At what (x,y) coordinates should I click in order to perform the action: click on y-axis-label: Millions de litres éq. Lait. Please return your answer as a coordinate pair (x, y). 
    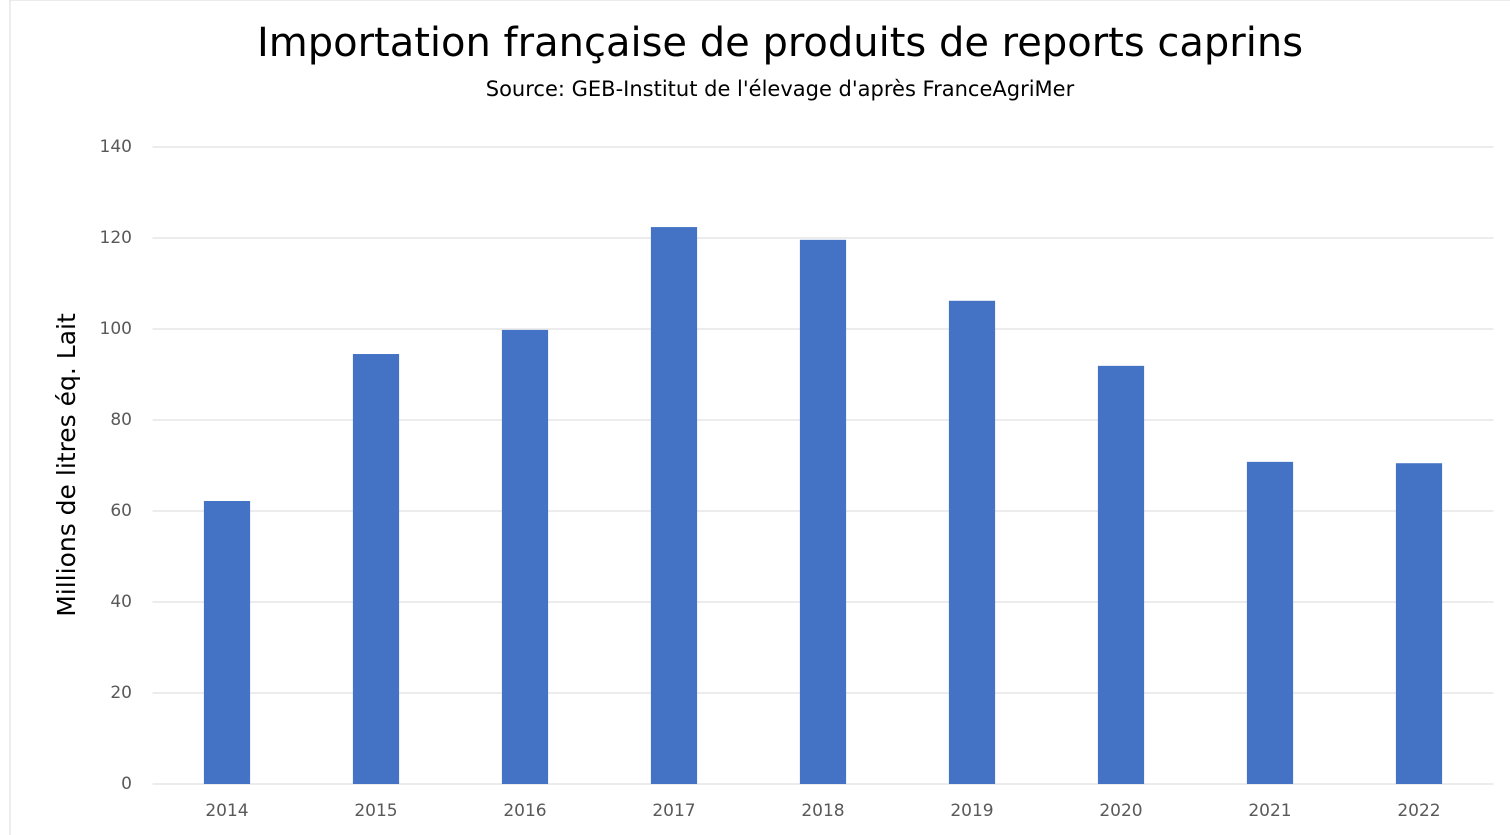
    Looking at the image, I should click on (66, 465).